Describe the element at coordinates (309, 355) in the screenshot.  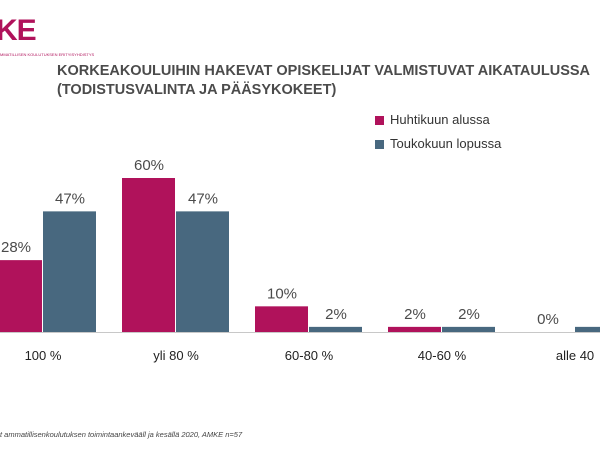
I see `x-tick-label: 60-80 %` at that location.